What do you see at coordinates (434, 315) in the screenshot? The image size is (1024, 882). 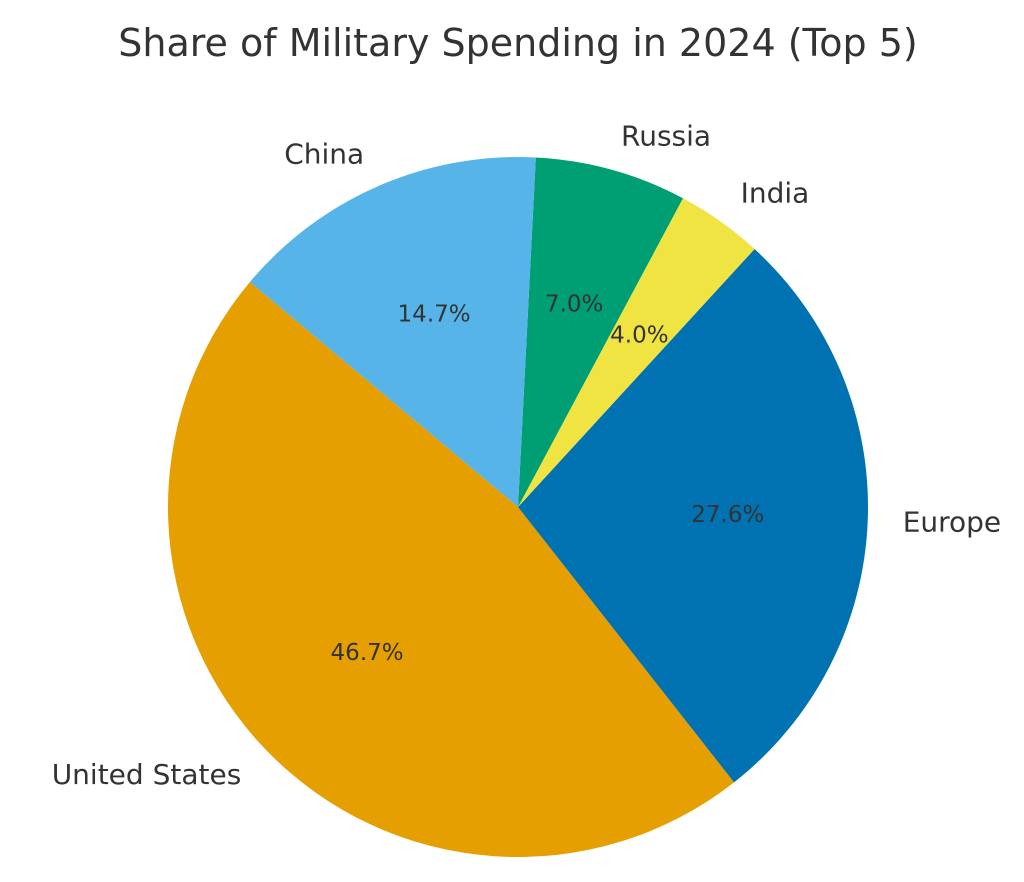 I see `pct-label-china: 14.7%` at bounding box center [434, 315].